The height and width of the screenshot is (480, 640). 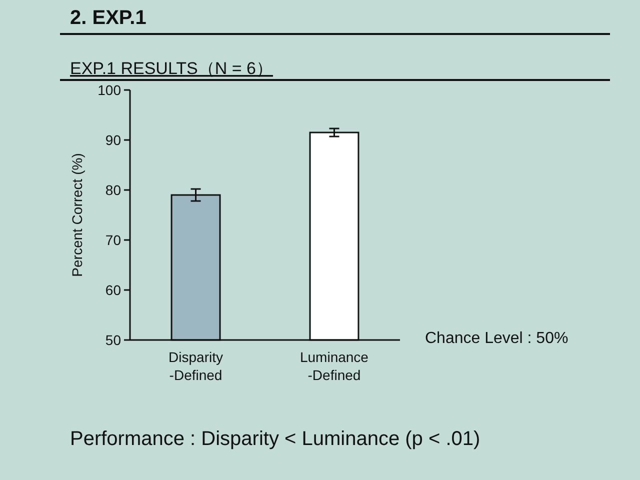 I want to click on y-tick-label: 50, so click(x=113, y=340).